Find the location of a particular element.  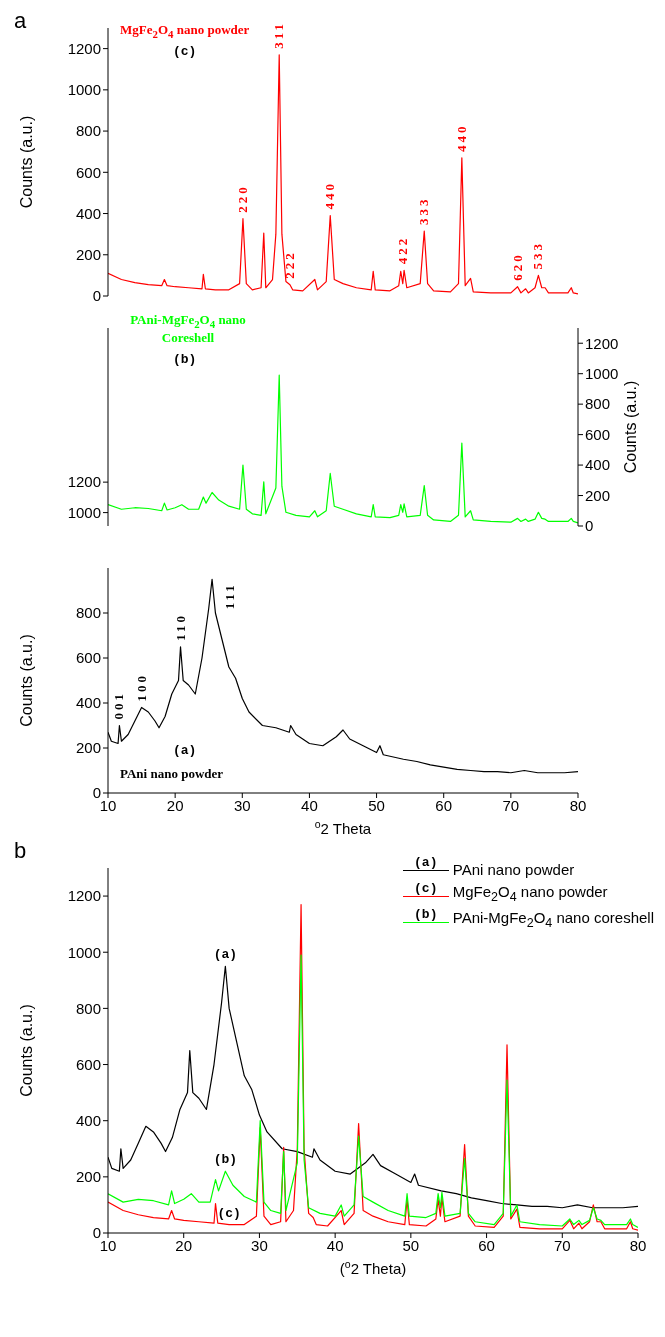

annotation: 620 is located at coordinates (517, 266).